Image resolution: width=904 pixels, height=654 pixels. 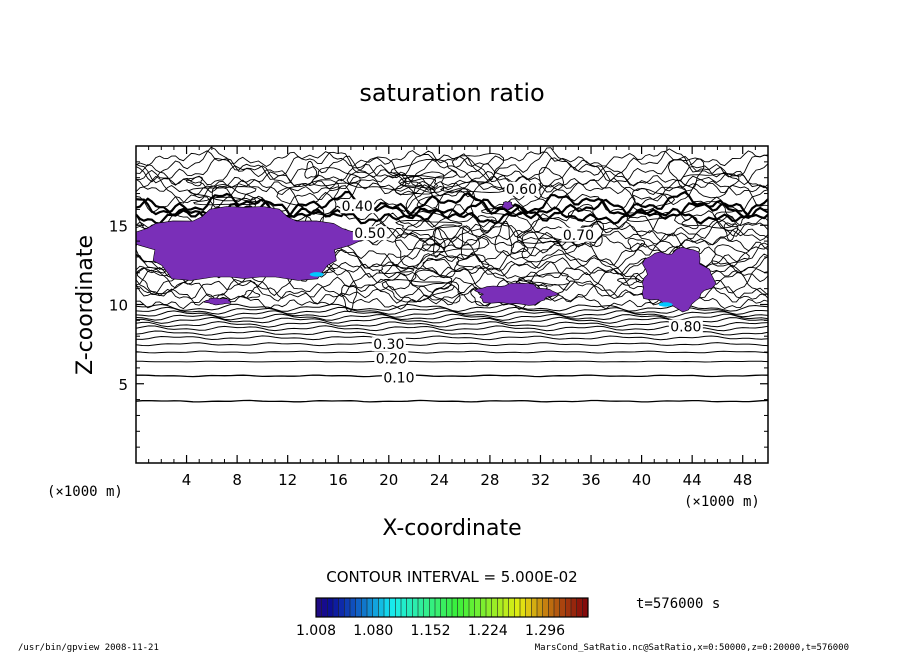 What do you see at coordinates (451, 93) in the screenshot?
I see `chart-title: saturation ratio` at bounding box center [451, 93].